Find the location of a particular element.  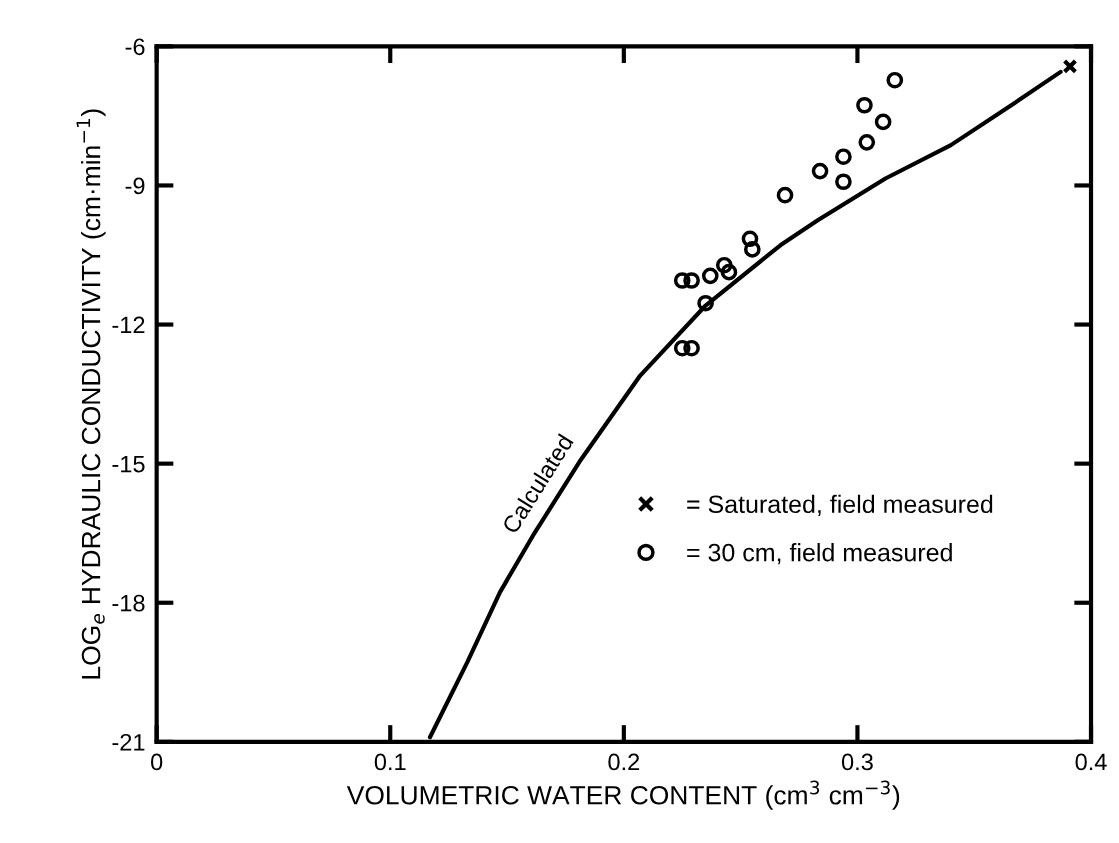

y-tick-label: -12 is located at coordinates (128, 325).